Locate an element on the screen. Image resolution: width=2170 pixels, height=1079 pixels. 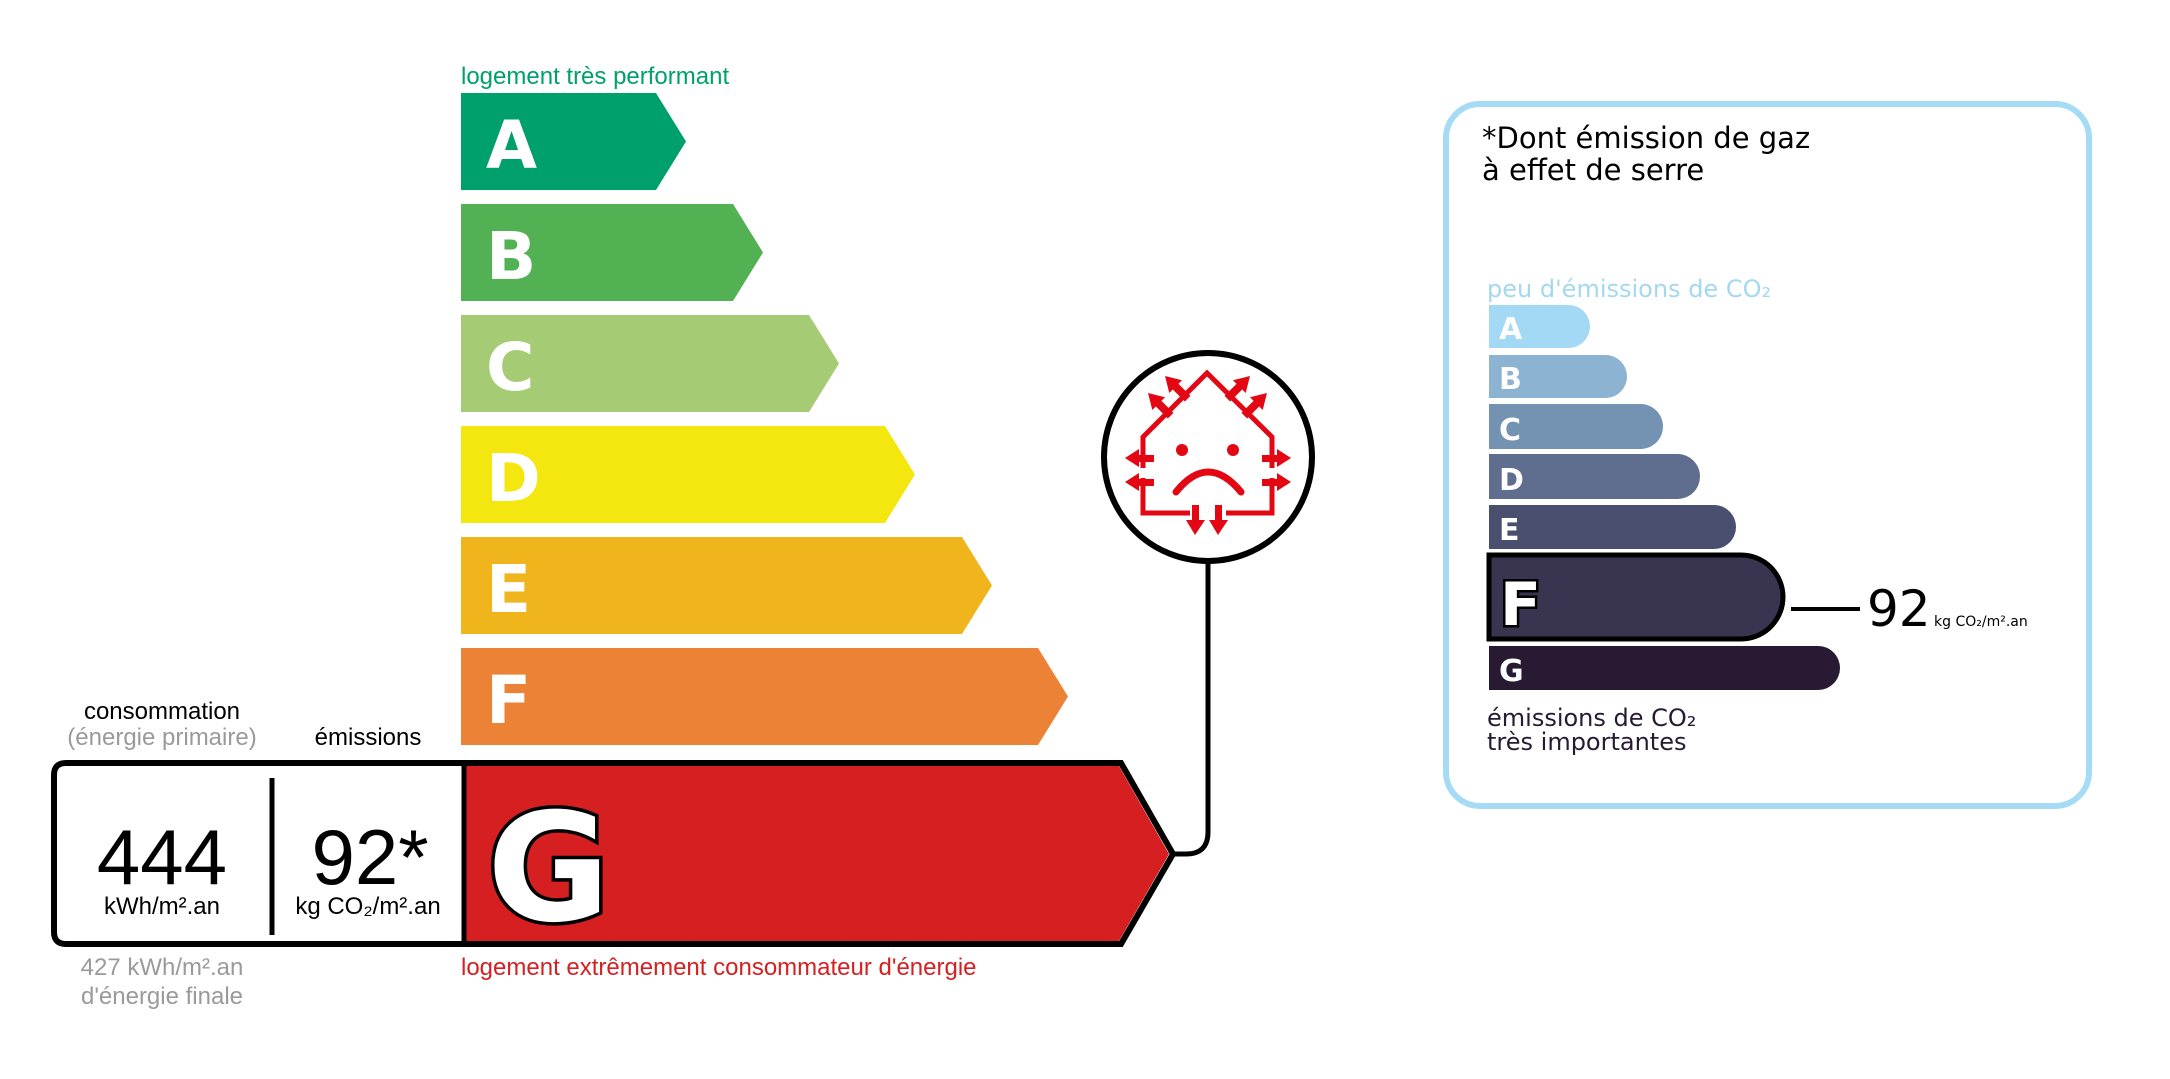
energy-bar-letter: C is located at coordinates (510, 367).